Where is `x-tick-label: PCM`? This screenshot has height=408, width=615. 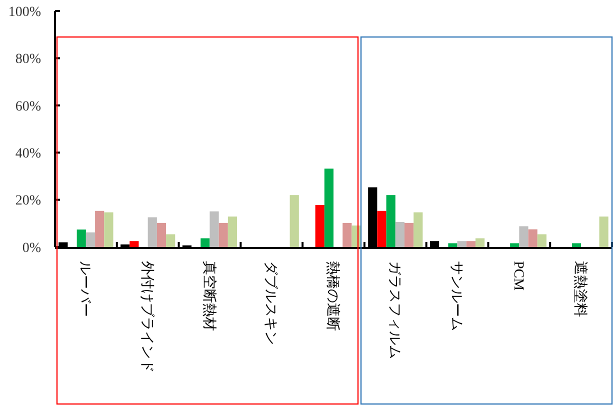
x-tick-label: PCM is located at coordinates (518, 276).